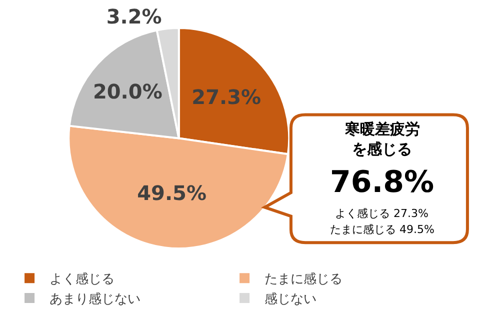 The width and height of the screenshot is (477, 322). I want to click on data-label: 27.3%, so click(227, 97).